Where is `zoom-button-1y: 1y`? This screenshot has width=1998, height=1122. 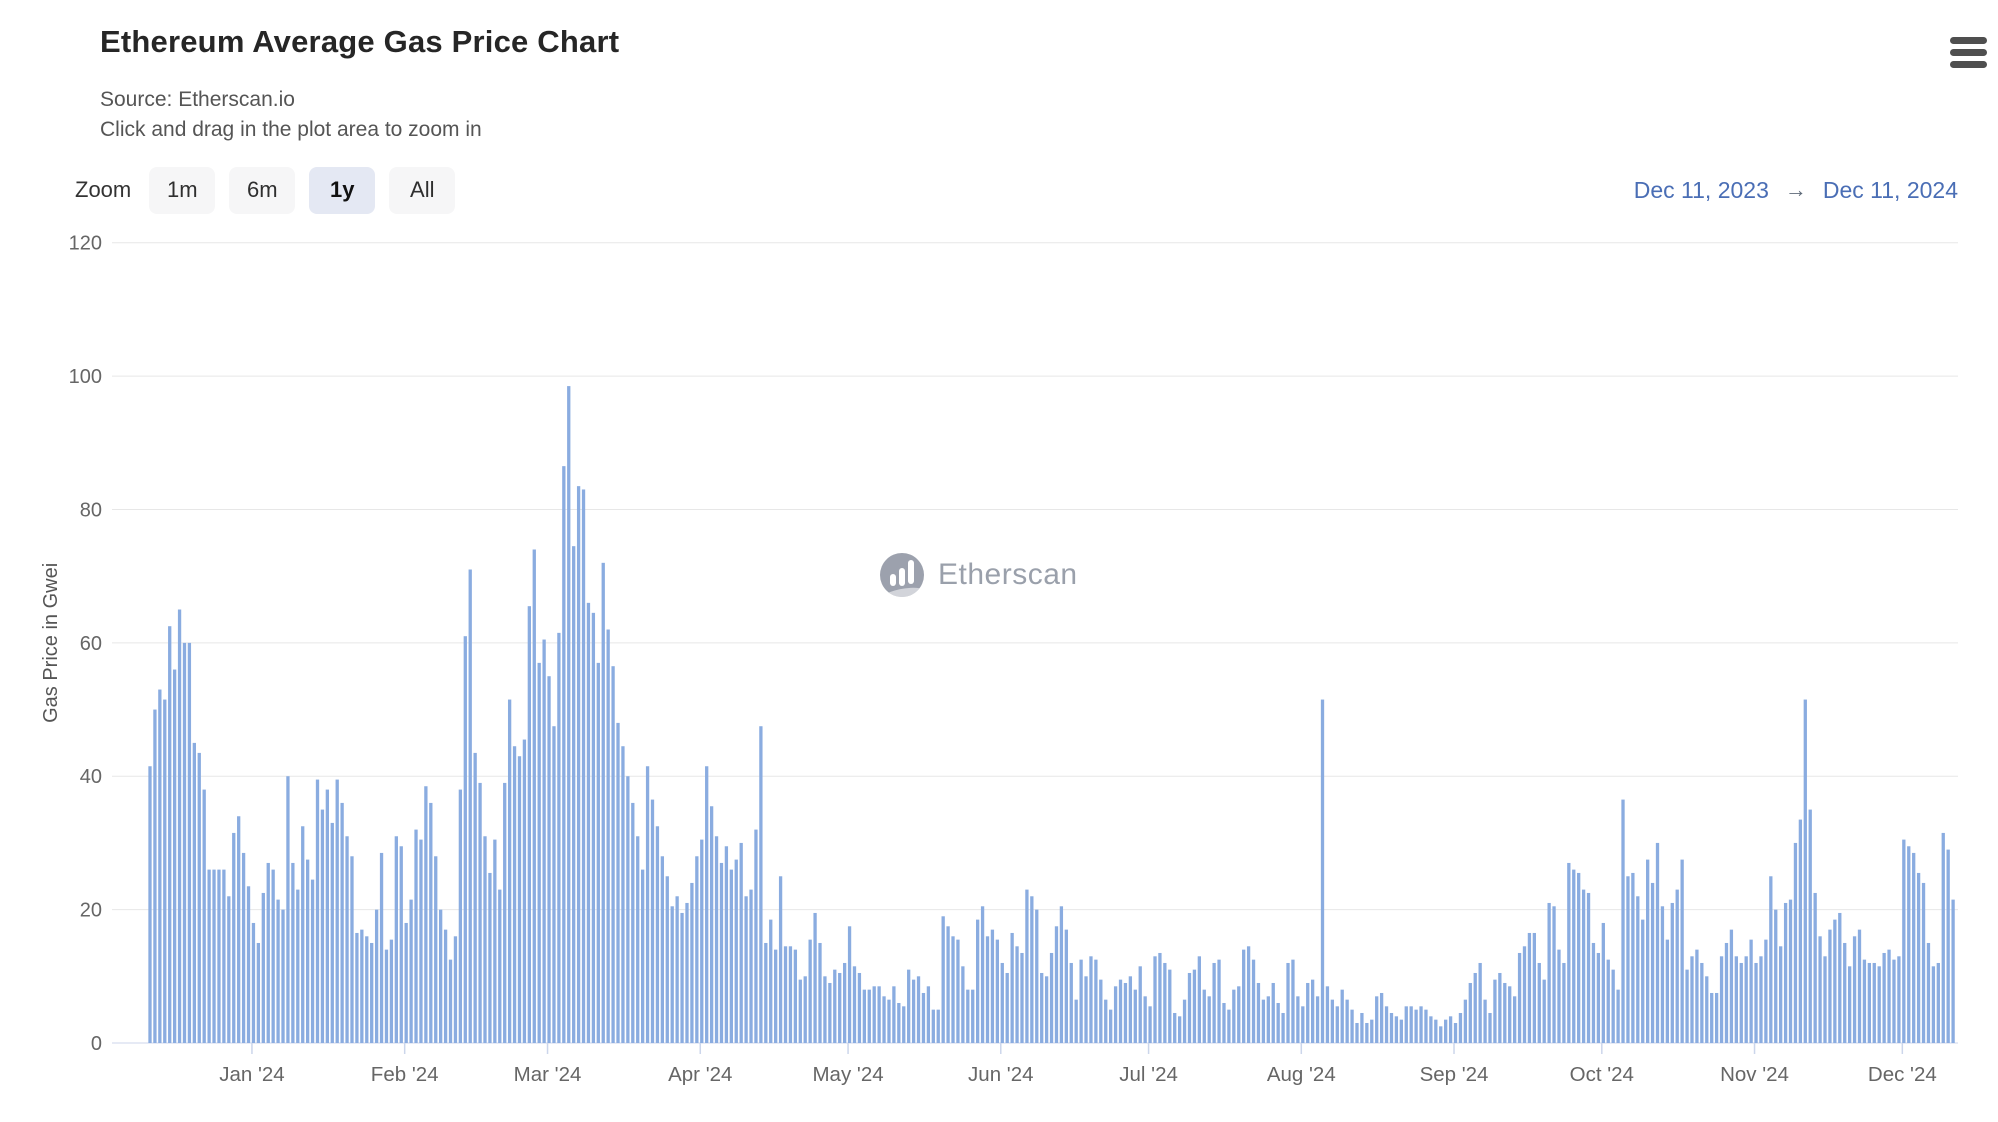 zoom-button-1y: 1y is located at coordinates (342, 190).